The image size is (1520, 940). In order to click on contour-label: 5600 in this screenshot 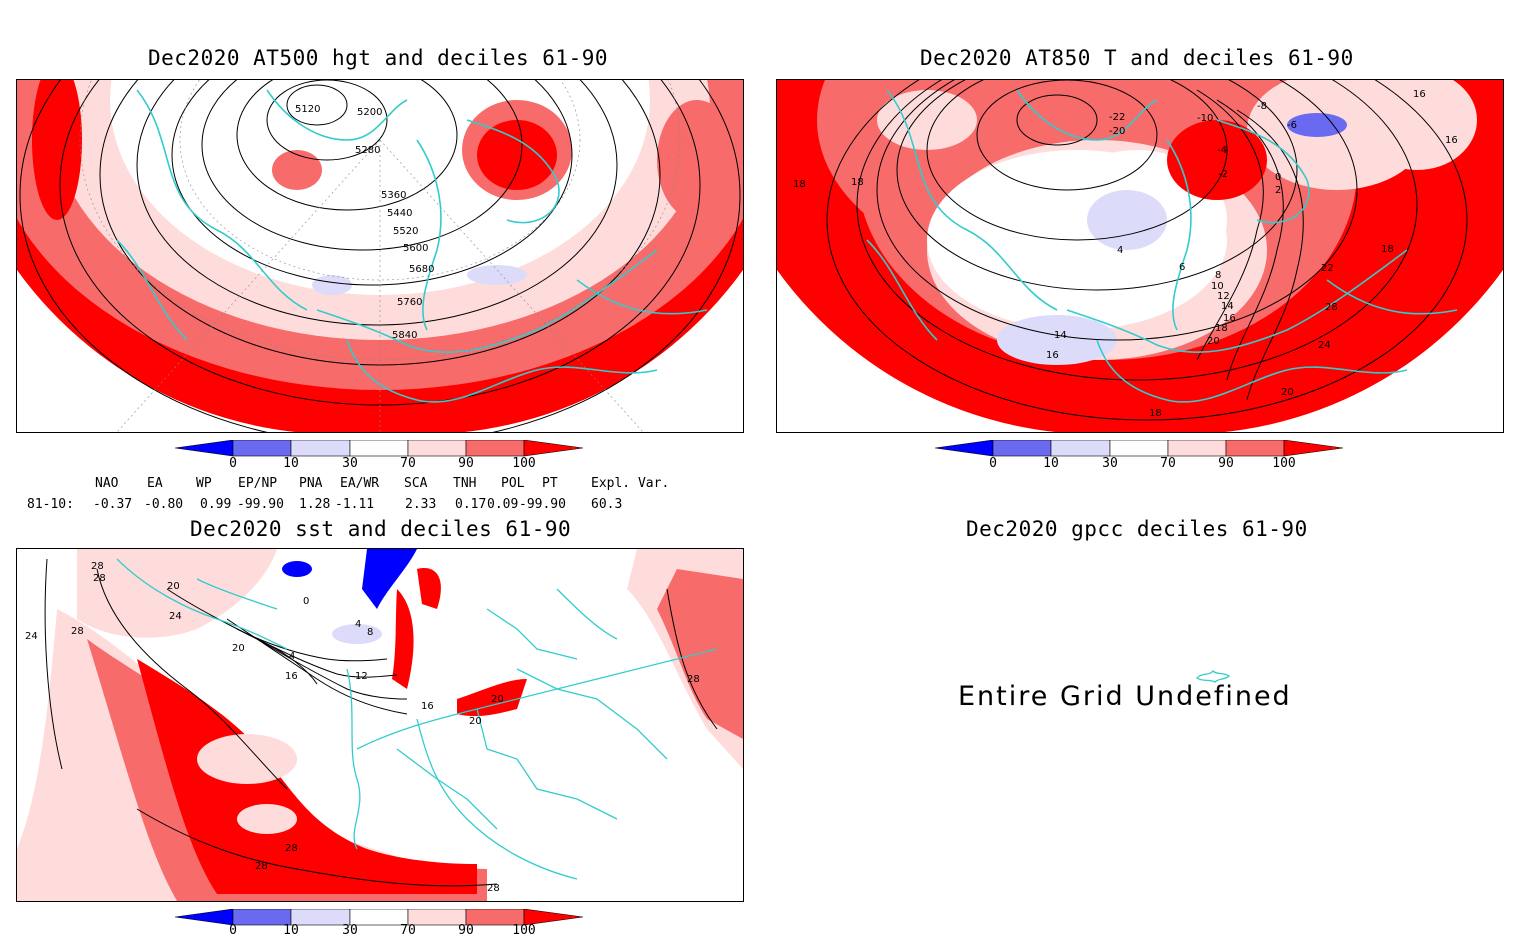, I will do `click(415, 248)`.